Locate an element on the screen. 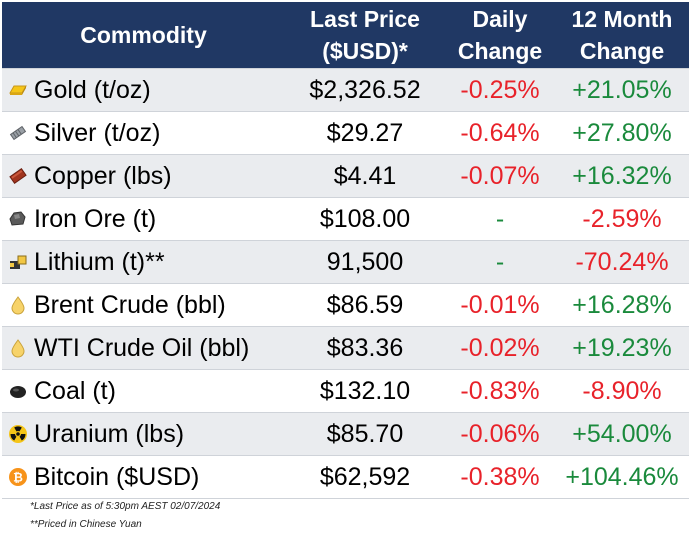 The width and height of the screenshot is (691, 534). daily-change-cell: -0.25% is located at coordinates (500, 90).